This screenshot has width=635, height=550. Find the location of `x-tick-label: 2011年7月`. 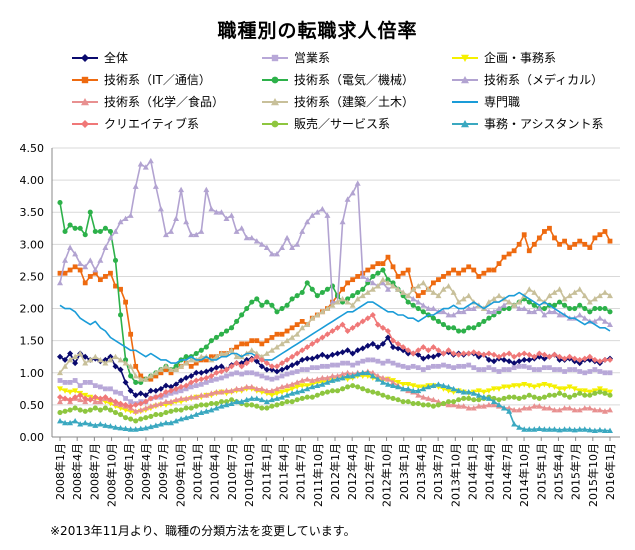

x-tick-label: 2011年7月 is located at coordinates (301, 471).